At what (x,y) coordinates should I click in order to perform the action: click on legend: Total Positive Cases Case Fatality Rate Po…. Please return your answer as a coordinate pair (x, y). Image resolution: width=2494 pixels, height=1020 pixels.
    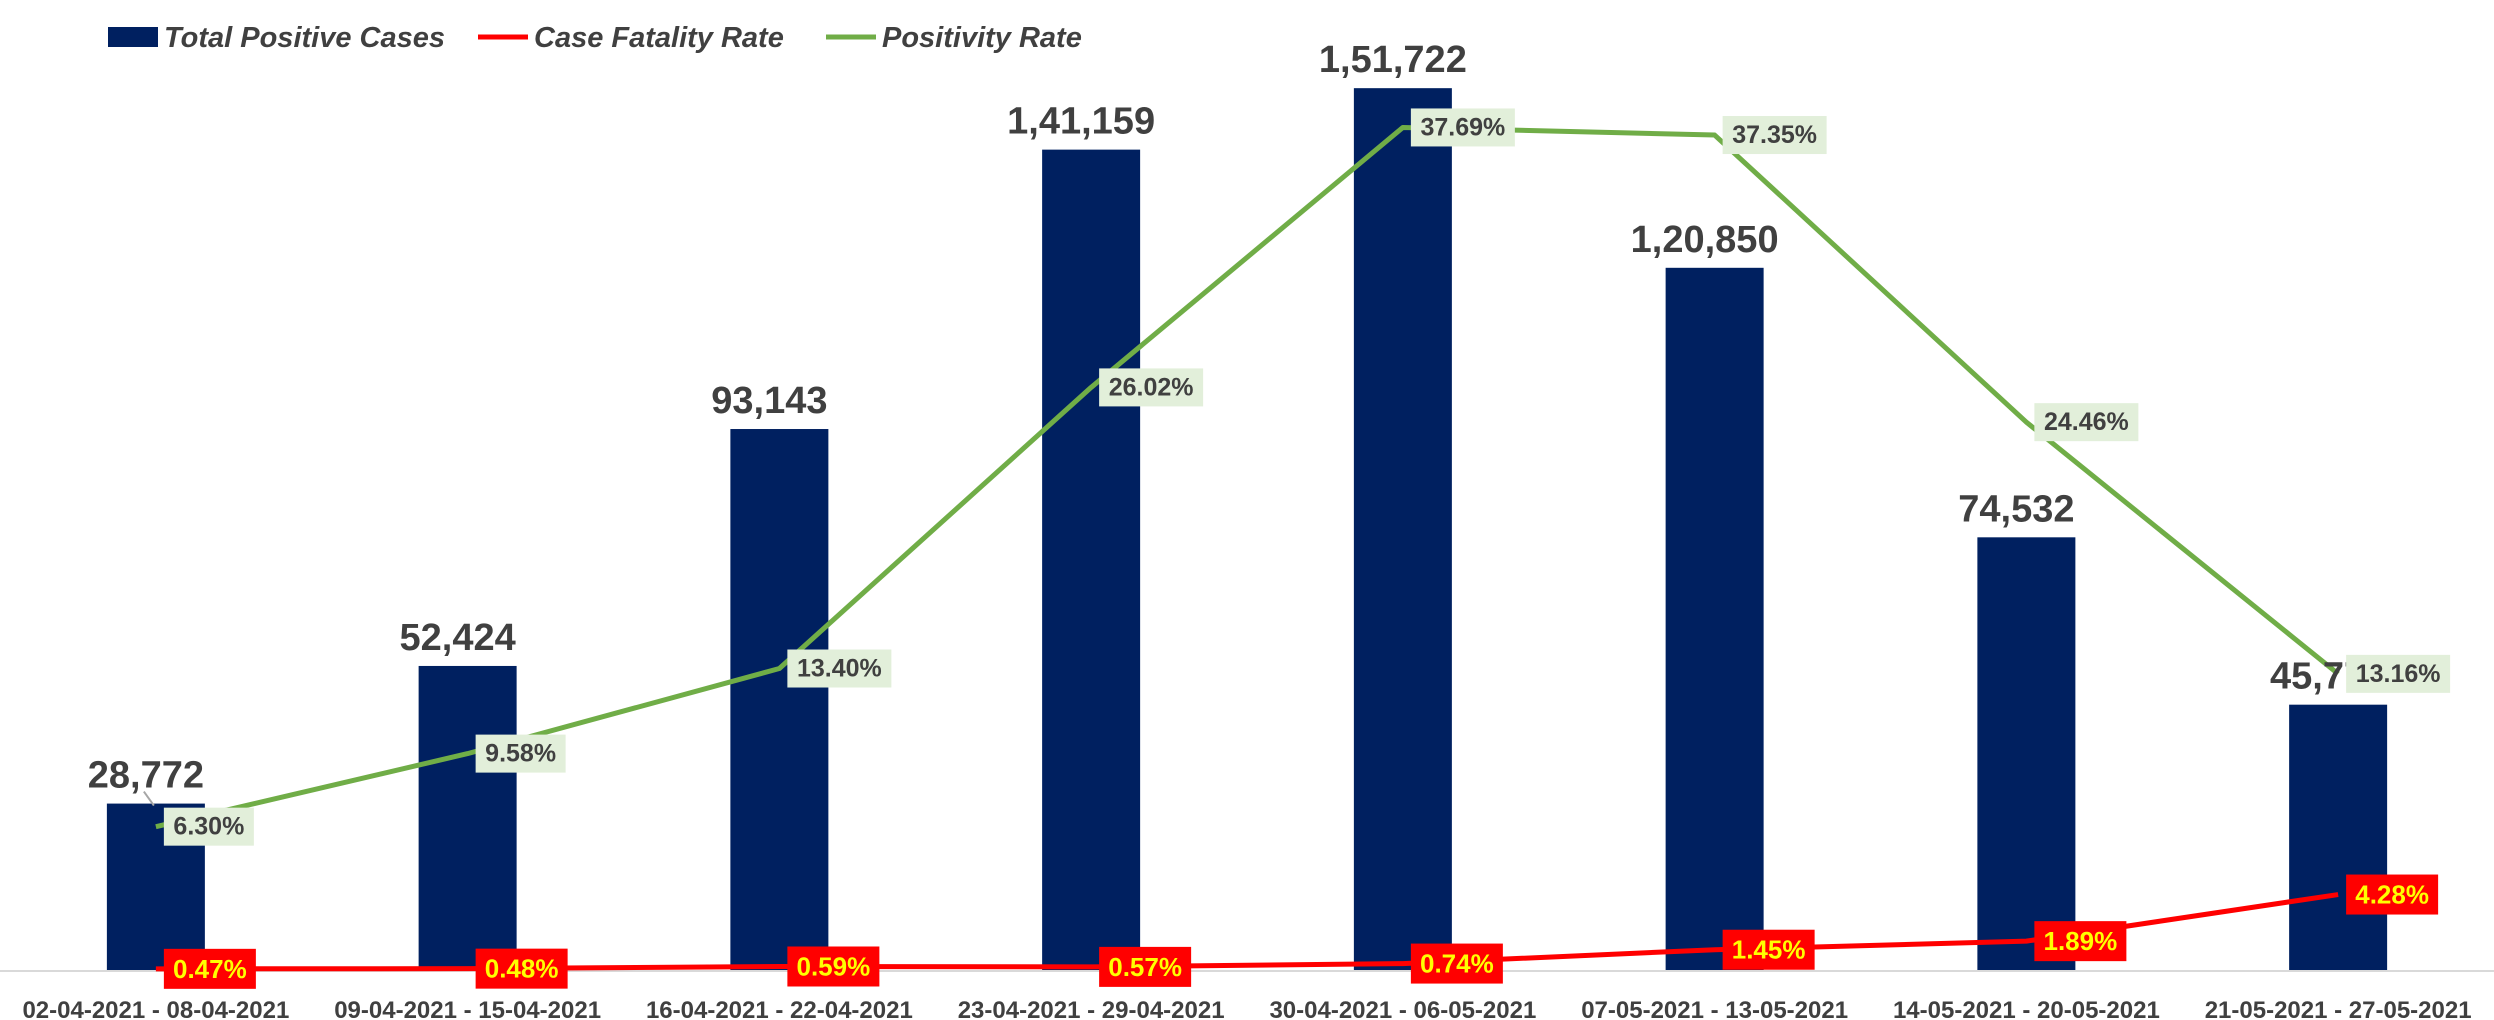
    Looking at the image, I should click on (595, 38).